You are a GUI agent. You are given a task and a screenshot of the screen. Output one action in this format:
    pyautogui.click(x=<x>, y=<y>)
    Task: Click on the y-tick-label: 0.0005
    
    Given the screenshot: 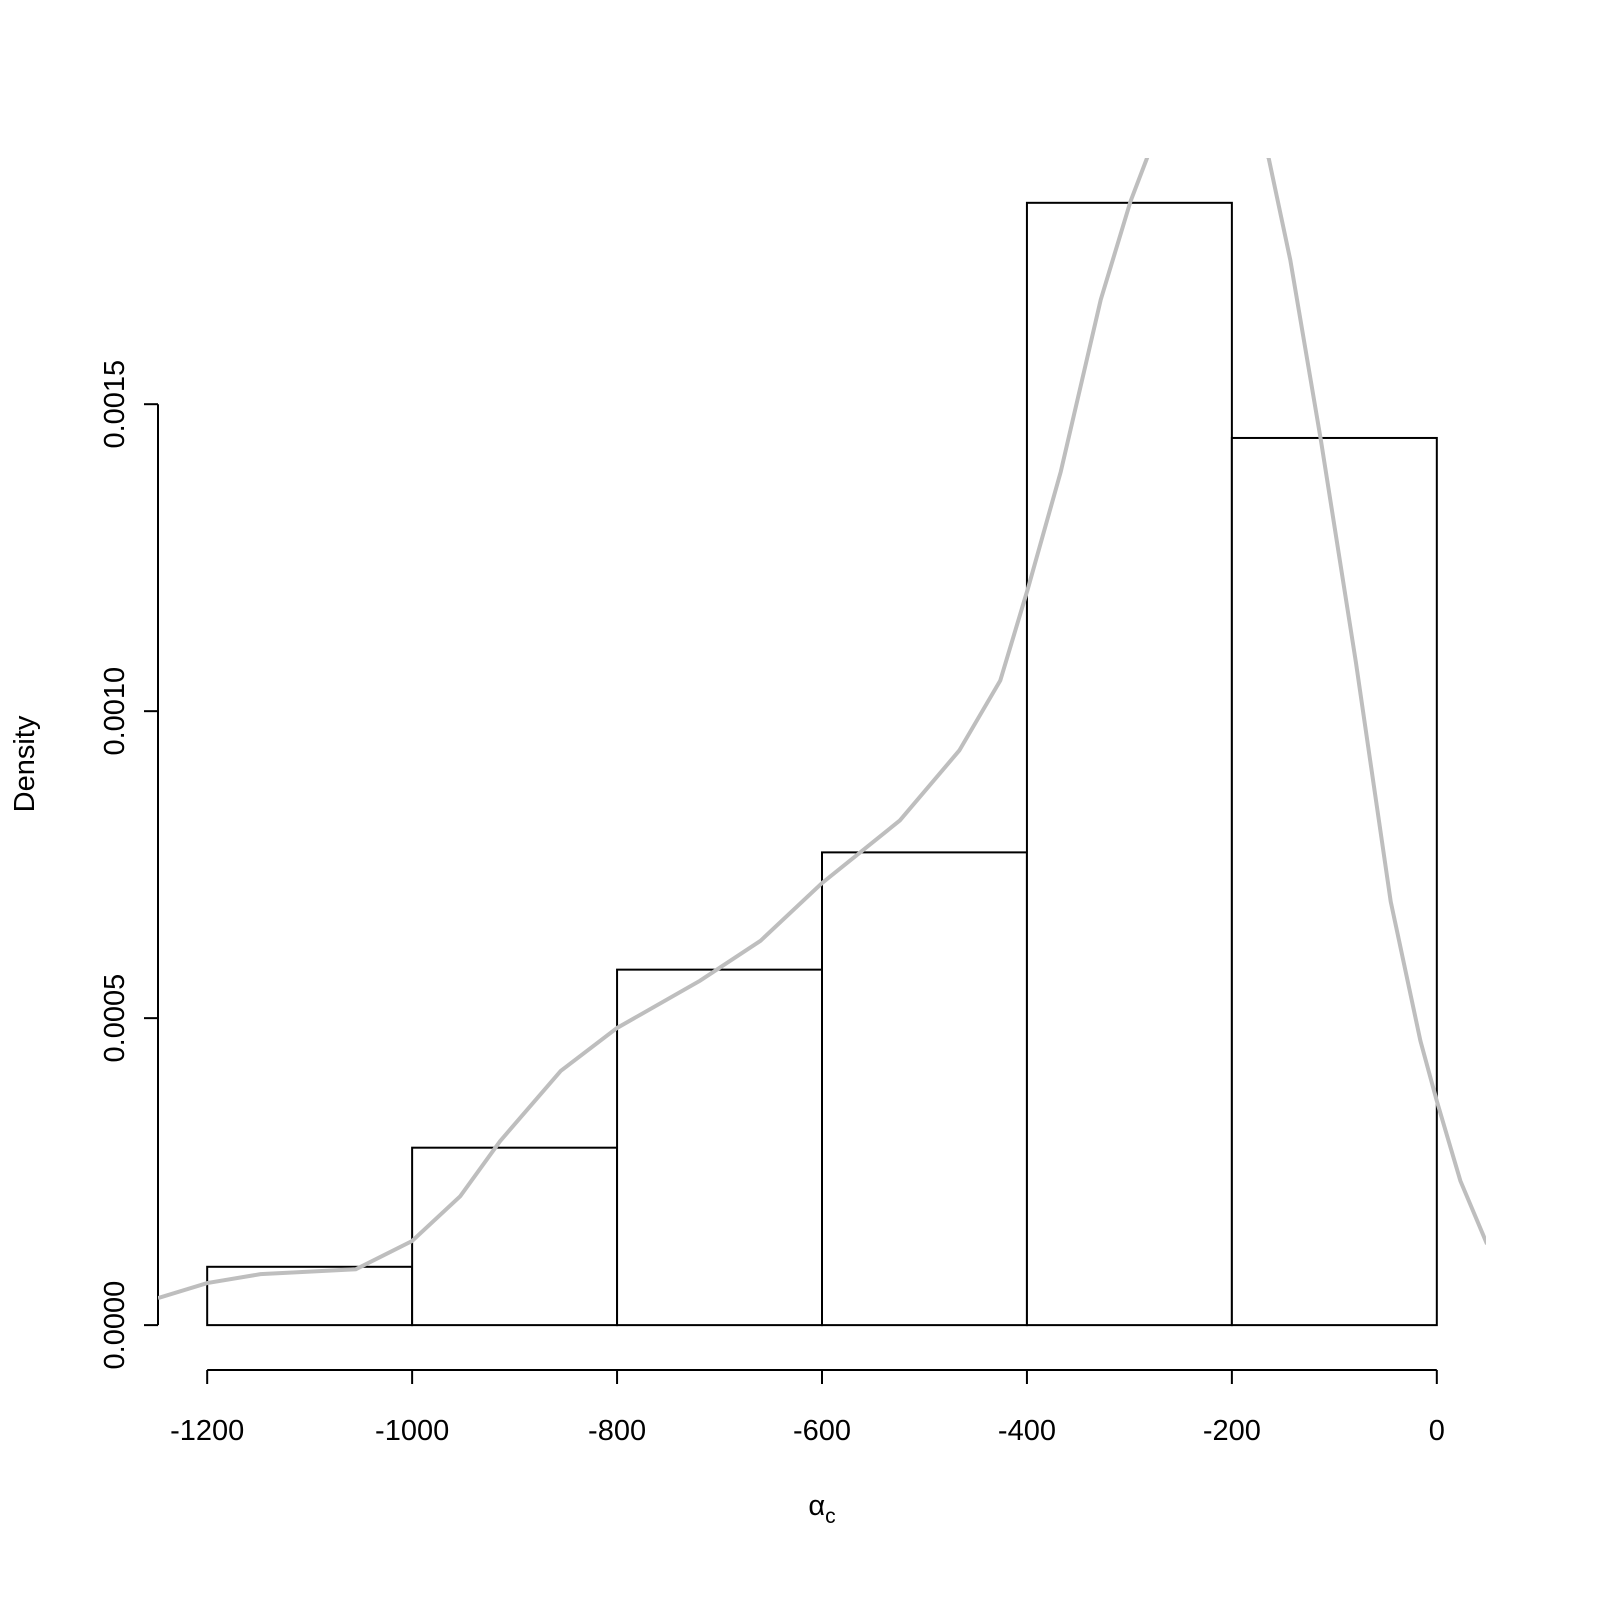 What is the action you would take?
    pyautogui.click(x=115, y=1018)
    